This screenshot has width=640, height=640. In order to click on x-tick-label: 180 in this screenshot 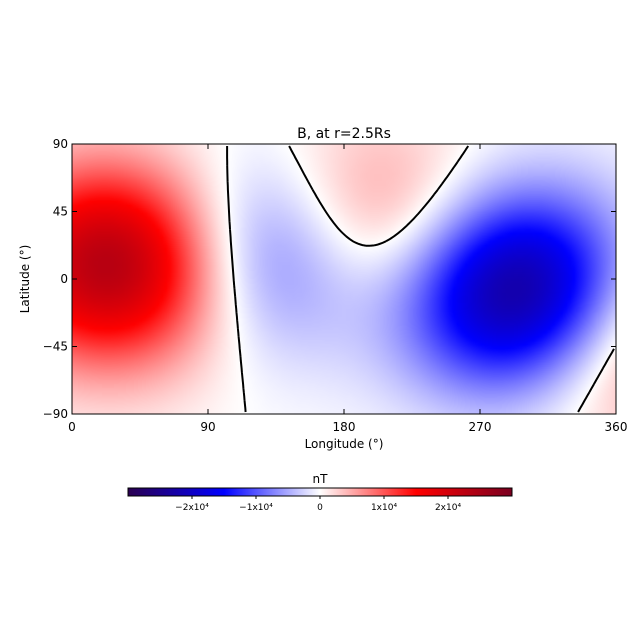, I will do `click(344, 427)`.